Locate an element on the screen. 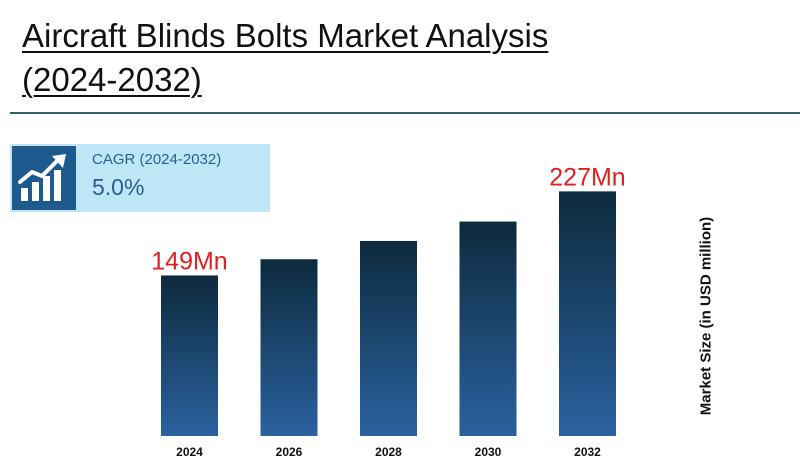  x-tick-2032: 2032 is located at coordinates (587, 452).